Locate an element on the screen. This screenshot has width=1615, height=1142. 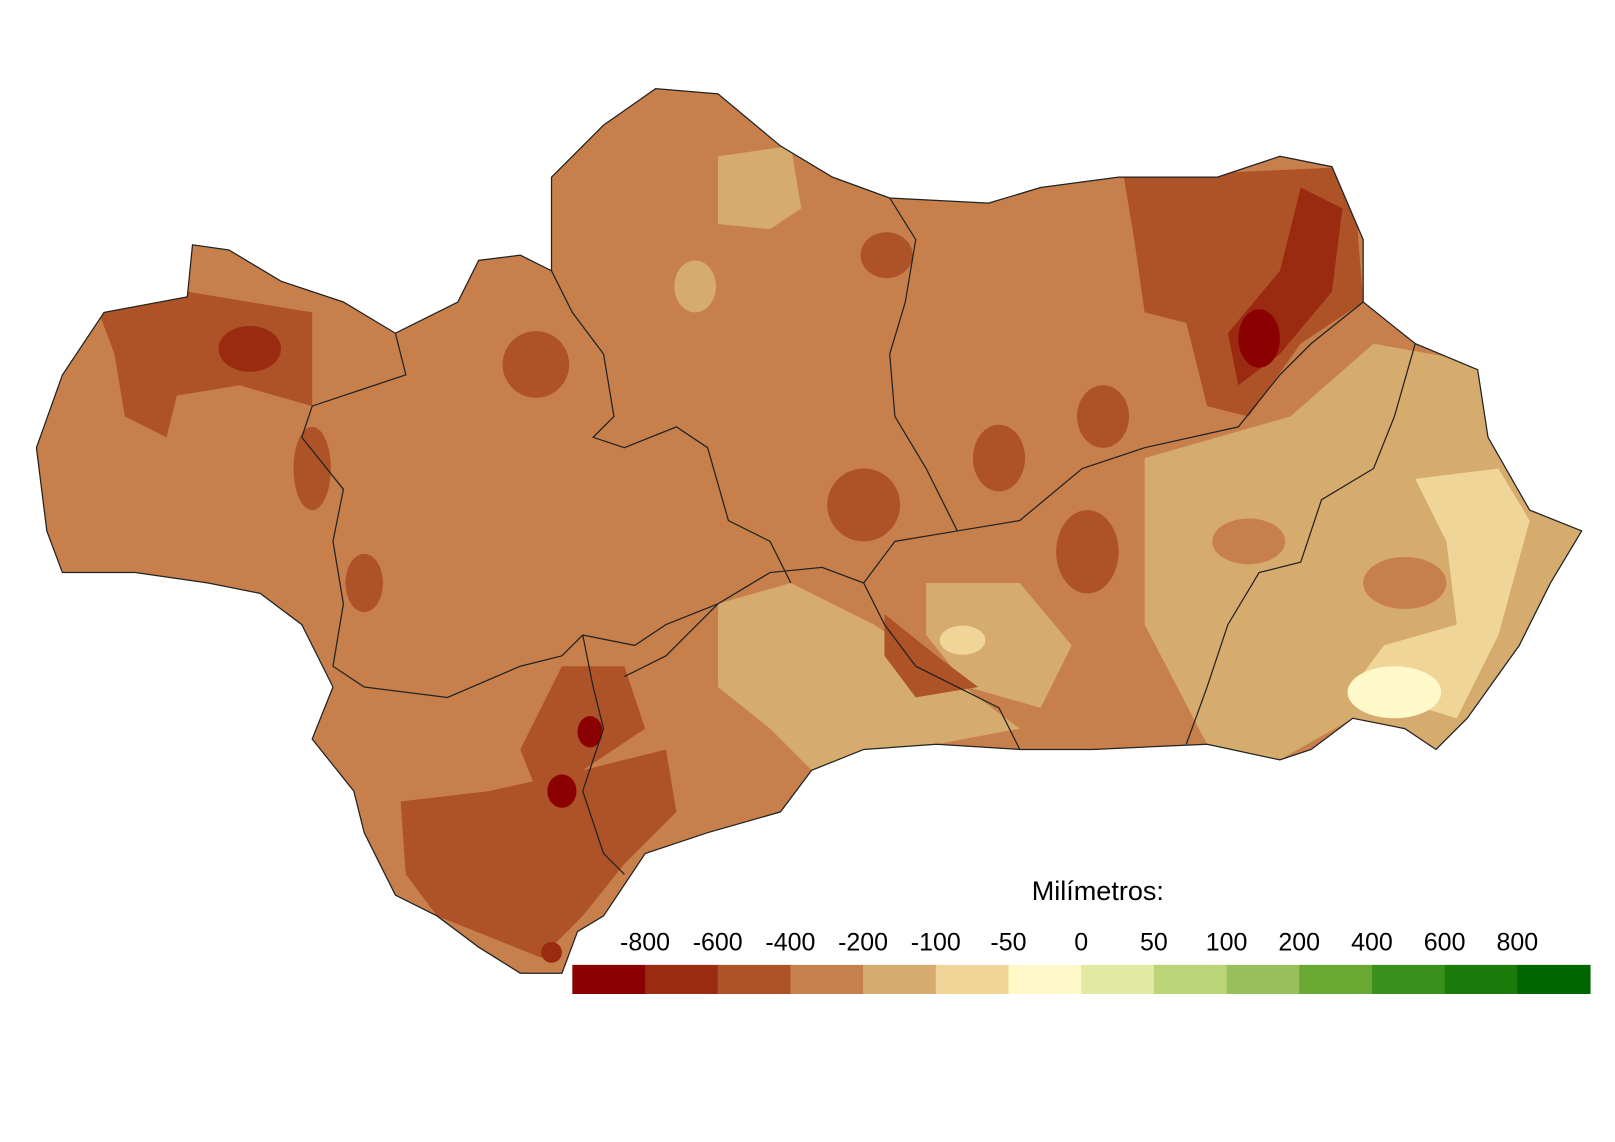
legend-label: 0 is located at coordinates (1081, 943).